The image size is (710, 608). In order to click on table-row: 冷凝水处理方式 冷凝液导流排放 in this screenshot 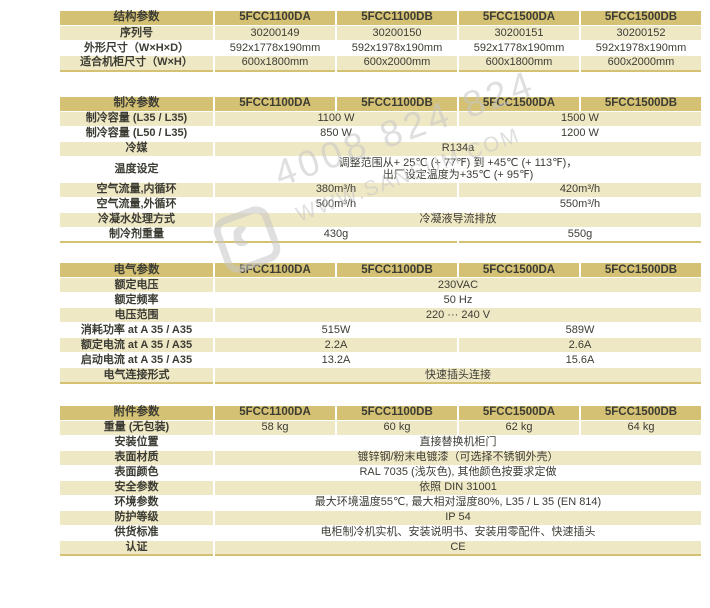, I will do `click(380, 219)`.